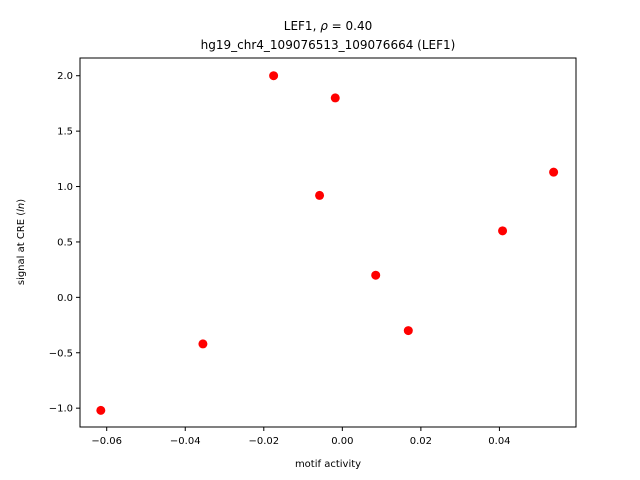 The width and height of the screenshot is (640, 480). I want to click on y-axis-ticks: −1.0 −0.5 0.0 0.5 1.0 1.5 2.0, so click(64, 243).